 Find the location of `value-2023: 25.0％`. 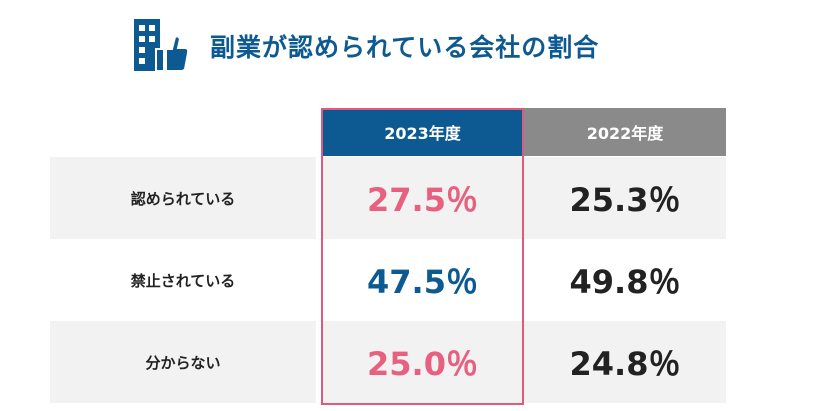

value-2023: 25.0％ is located at coordinates (422, 364).